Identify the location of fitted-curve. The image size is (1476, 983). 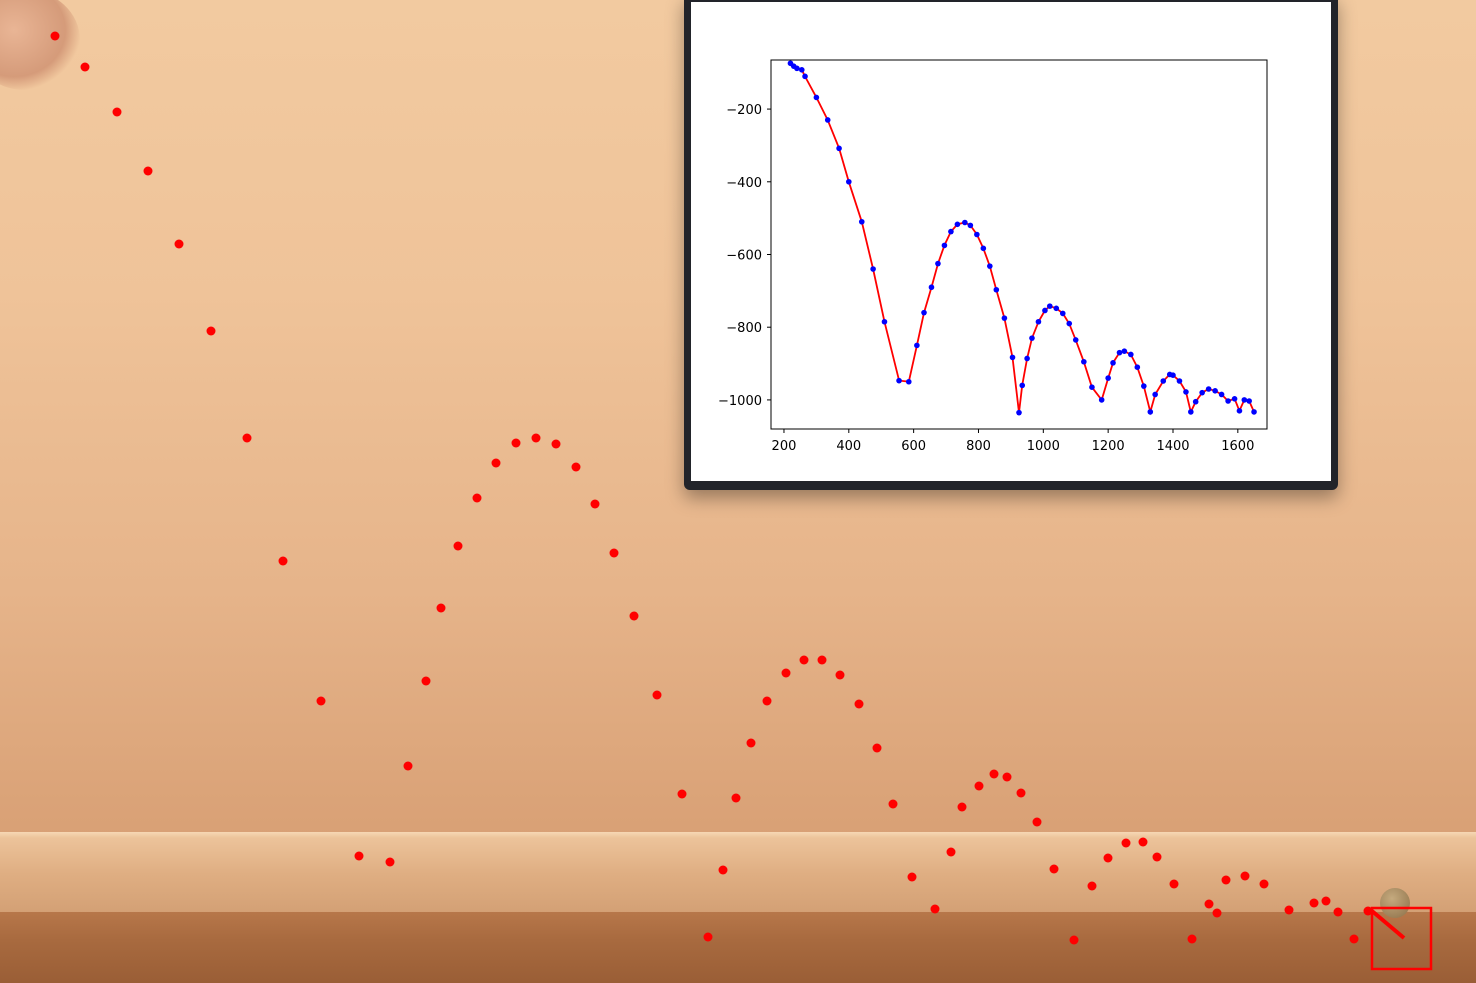
(1022, 239).